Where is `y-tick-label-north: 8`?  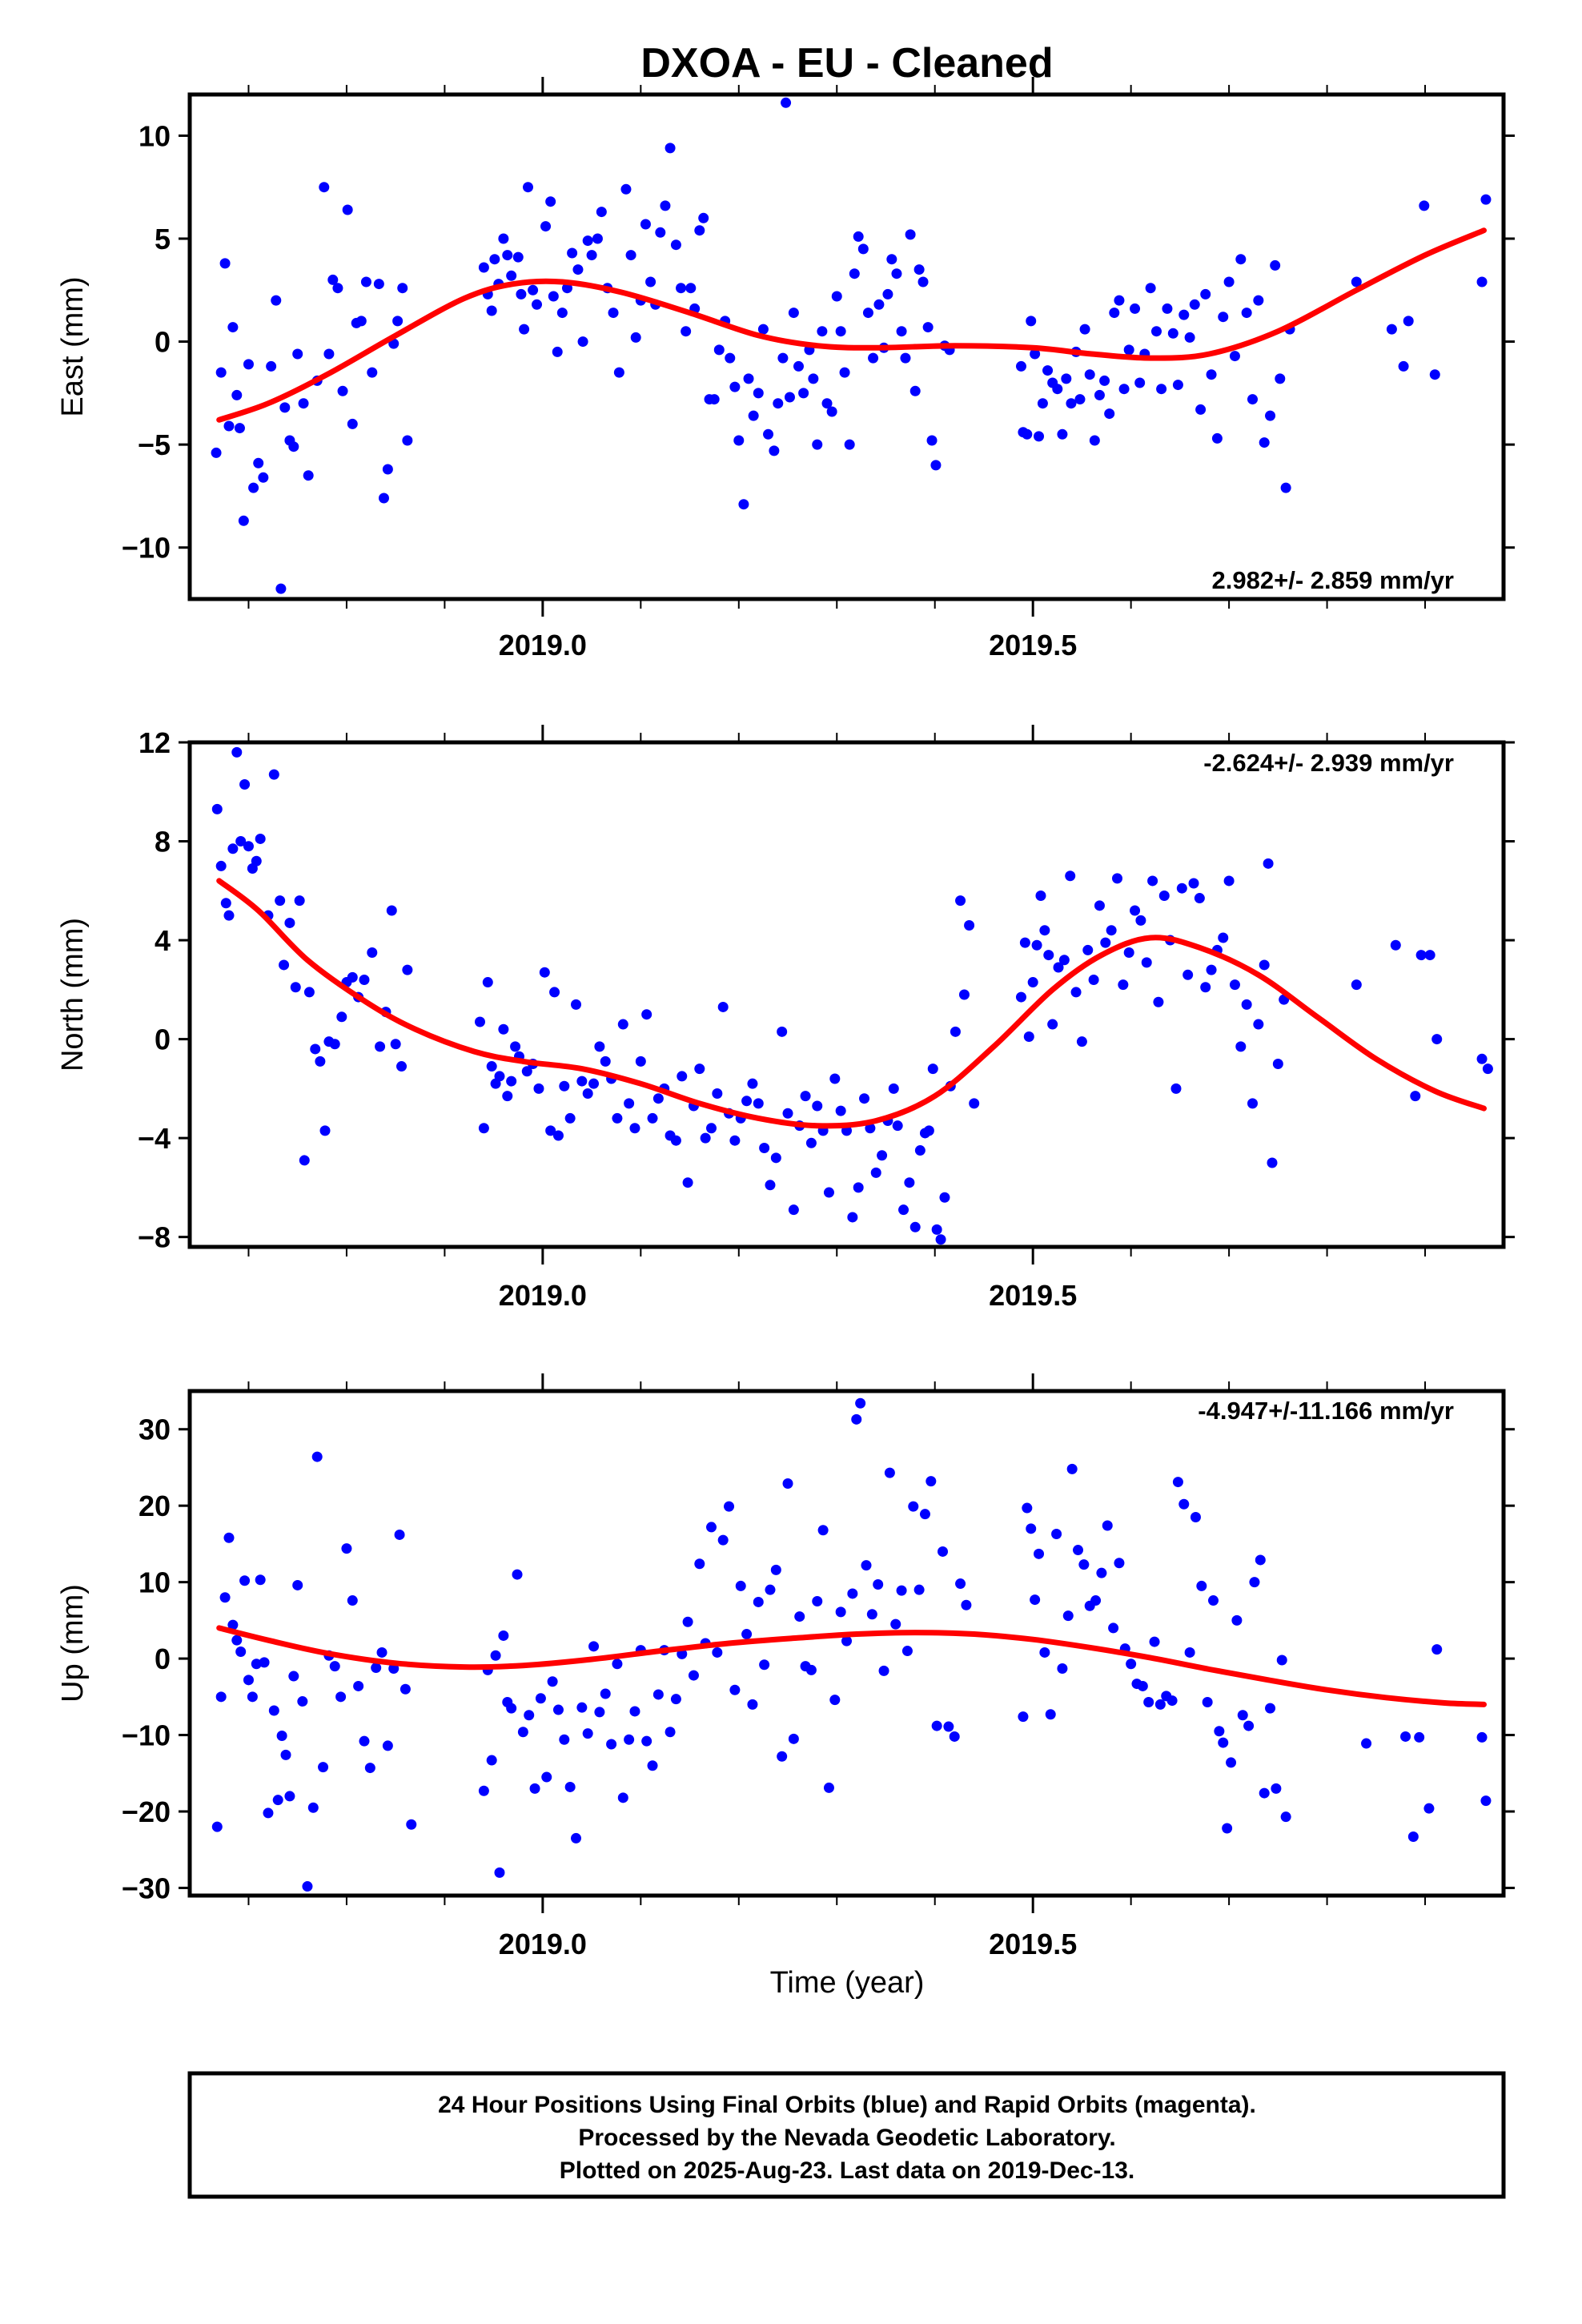 y-tick-label-north: 8 is located at coordinates (163, 842).